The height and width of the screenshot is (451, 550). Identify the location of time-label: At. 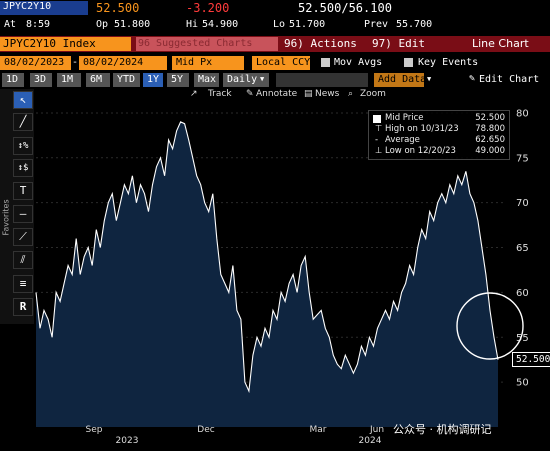
(10, 24).